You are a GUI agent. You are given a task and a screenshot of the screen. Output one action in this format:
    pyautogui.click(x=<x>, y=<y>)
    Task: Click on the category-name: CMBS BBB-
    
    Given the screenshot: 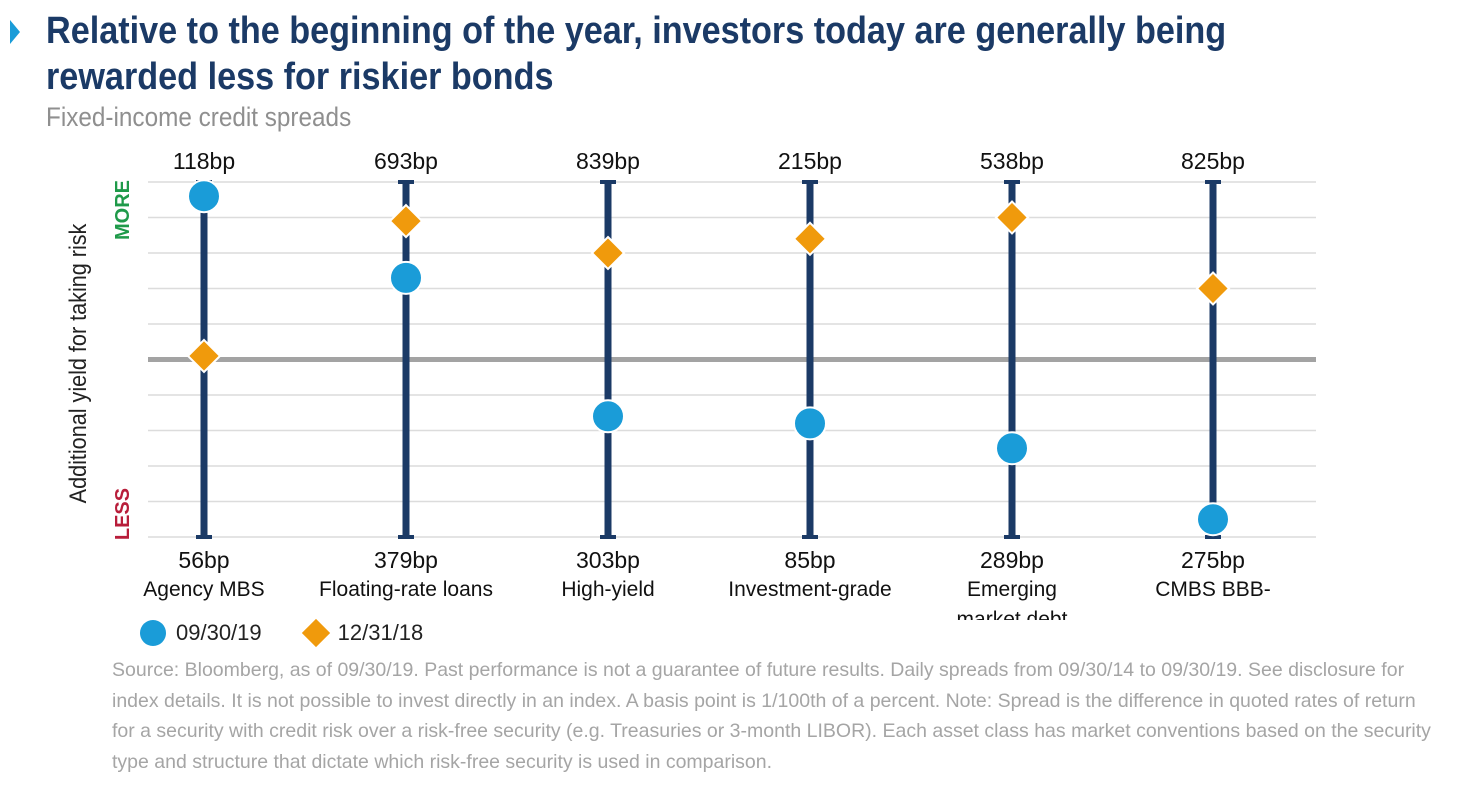 What is the action you would take?
    pyautogui.click(x=1213, y=589)
    